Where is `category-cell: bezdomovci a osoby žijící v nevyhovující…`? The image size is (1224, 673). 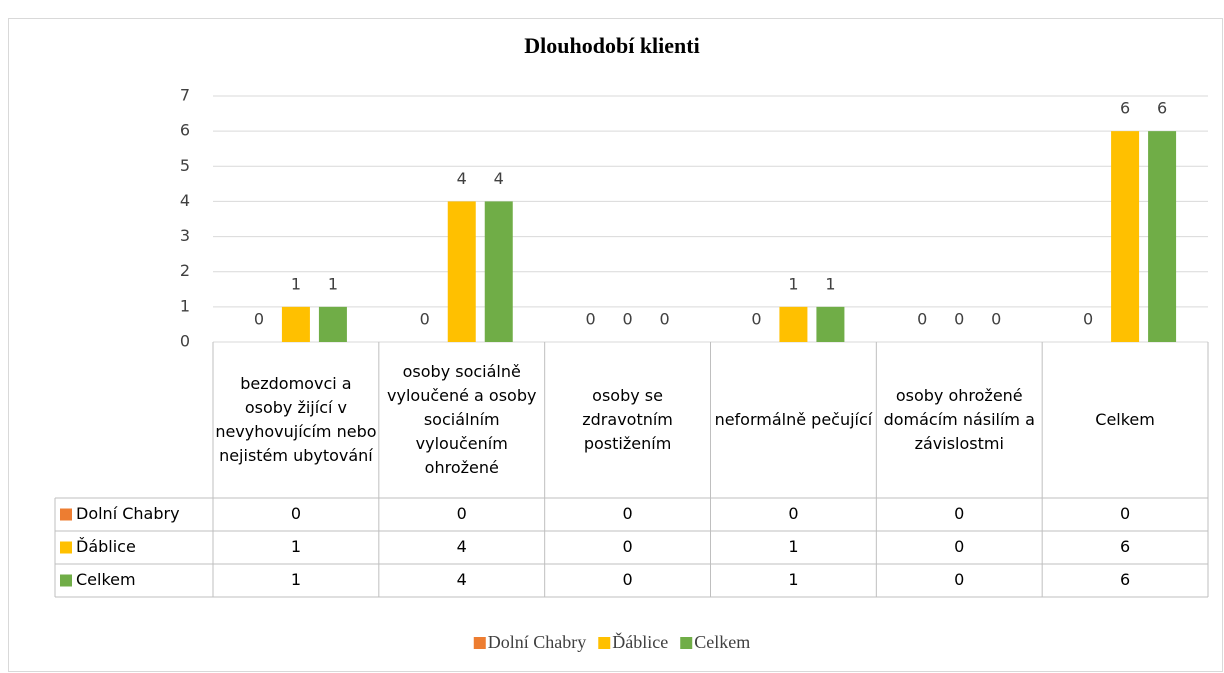
category-cell: bezdomovci a osoby žijící v nevyhovující… is located at coordinates (296, 419).